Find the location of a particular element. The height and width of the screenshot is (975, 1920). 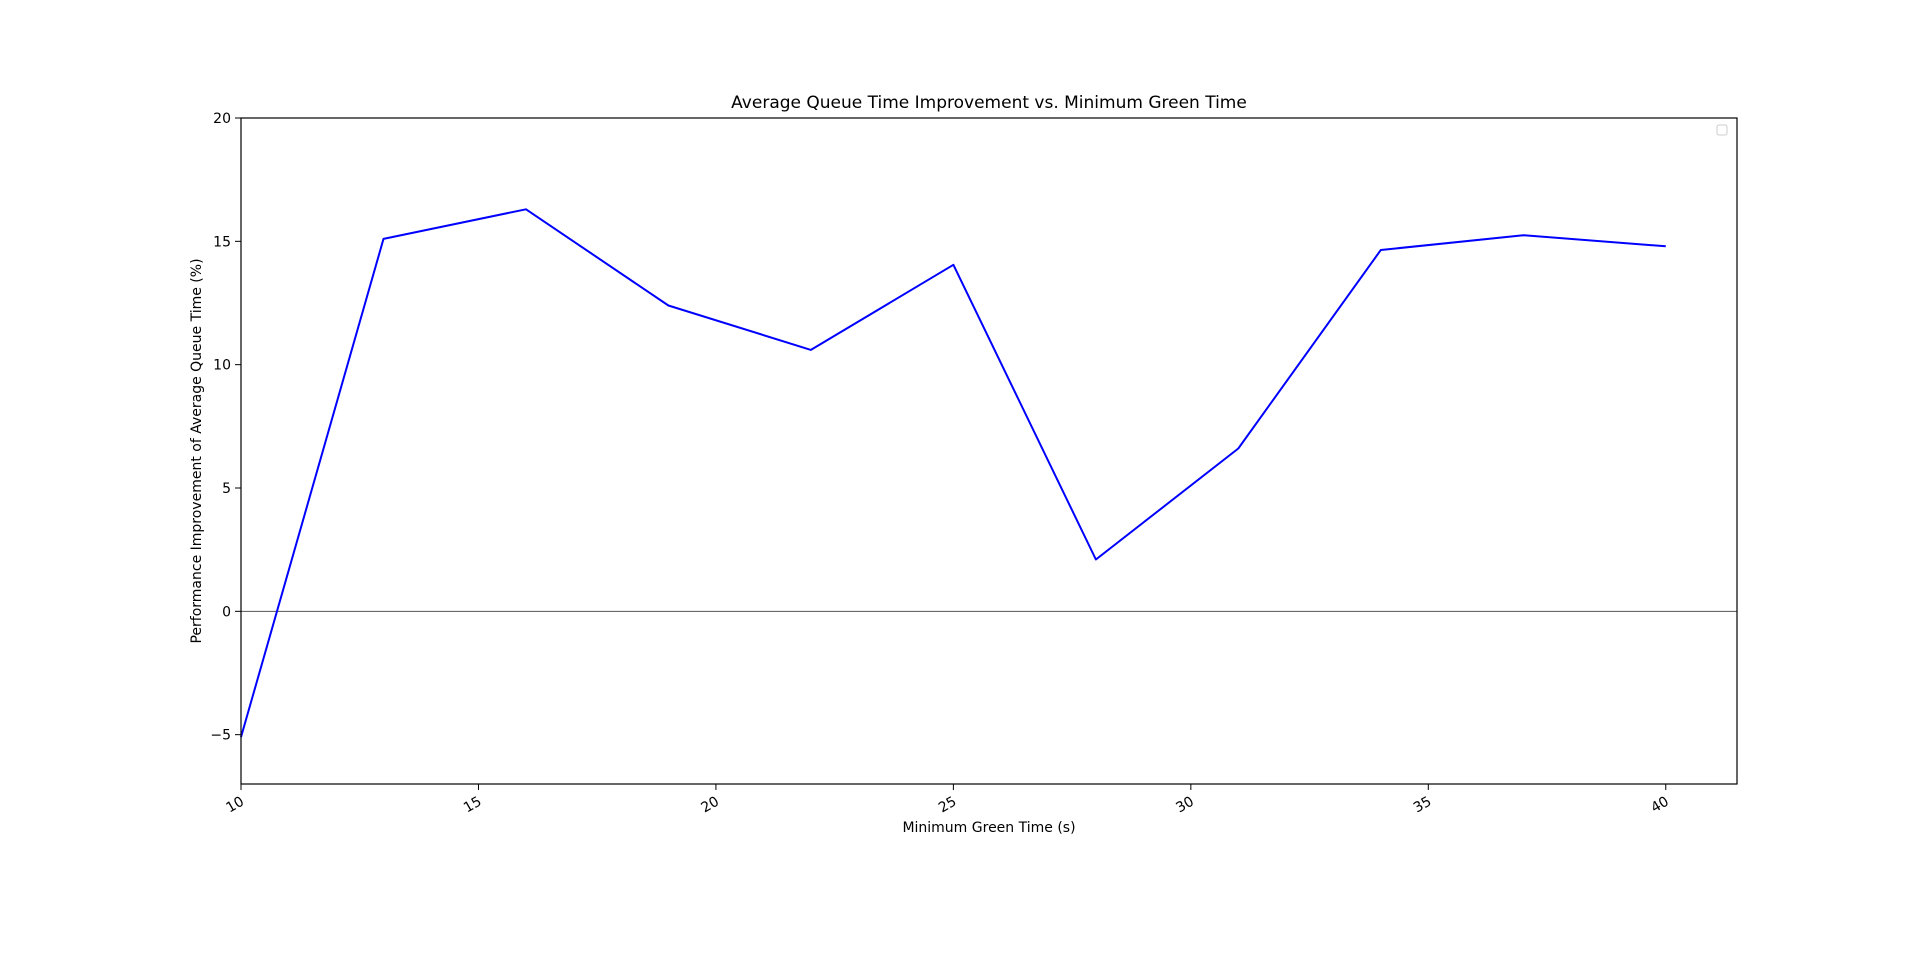

y-tick-label: 10 is located at coordinates (222, 366).